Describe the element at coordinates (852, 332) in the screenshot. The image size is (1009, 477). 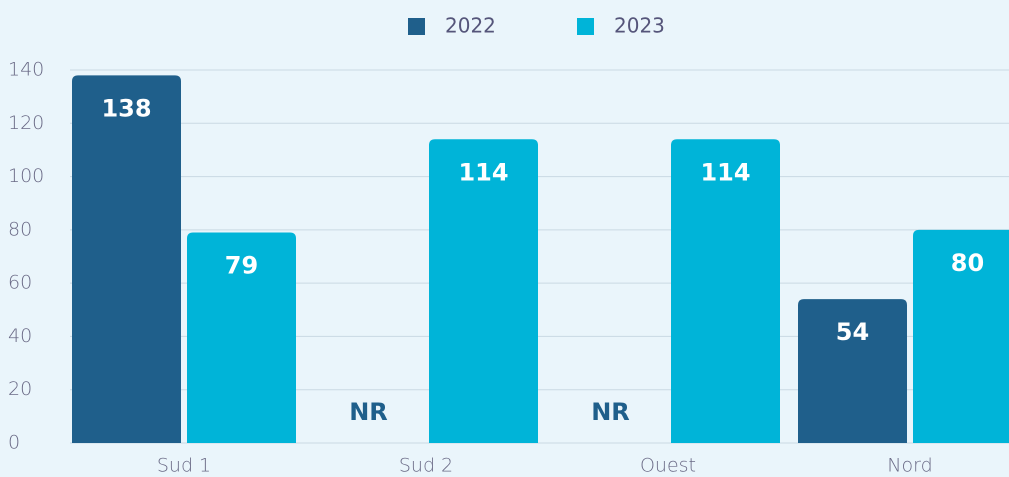
I see `value-label: 54` at that location.